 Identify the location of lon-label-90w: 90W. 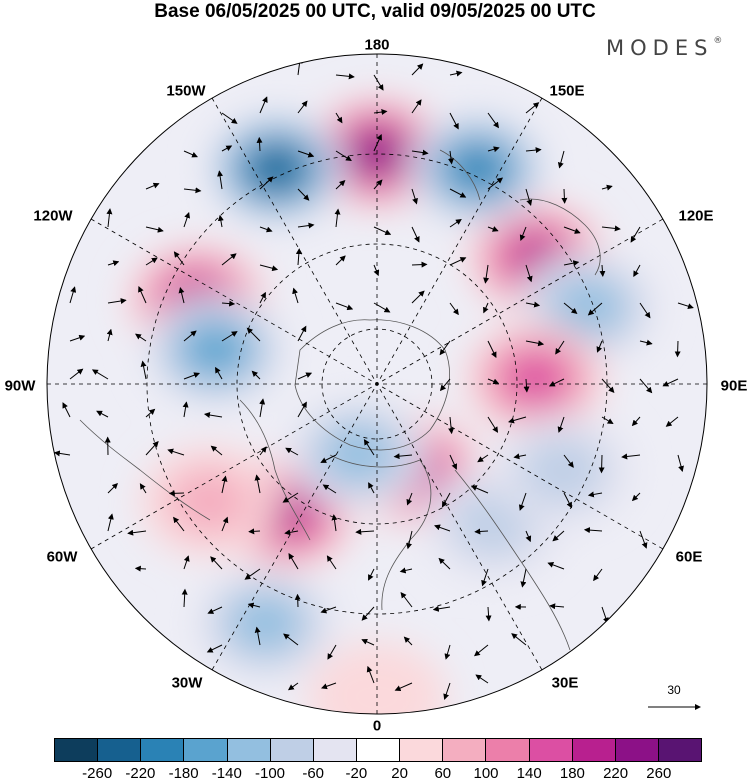
(20, 386).